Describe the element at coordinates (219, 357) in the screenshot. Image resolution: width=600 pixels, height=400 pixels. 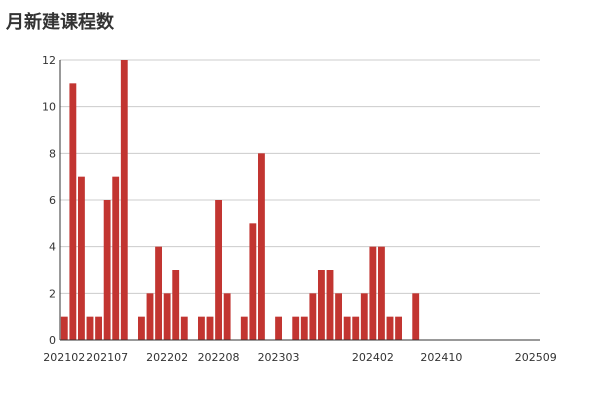
I see `x-tick-label: 202208` at that location.